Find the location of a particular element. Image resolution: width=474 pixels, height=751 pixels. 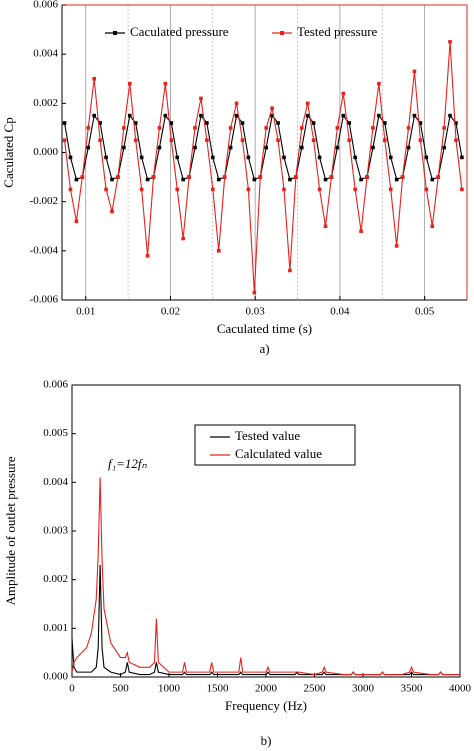

y-tick-label: 0.003 is located at coordinates (55, 531).